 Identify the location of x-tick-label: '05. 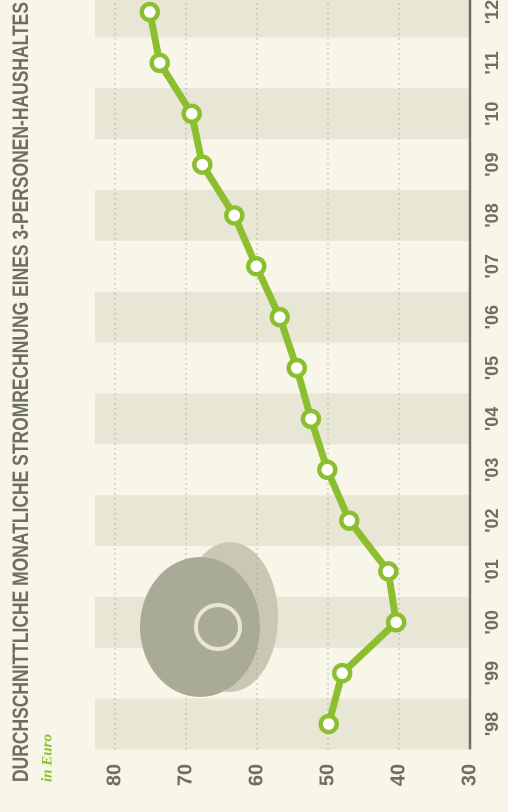
(492, 368).